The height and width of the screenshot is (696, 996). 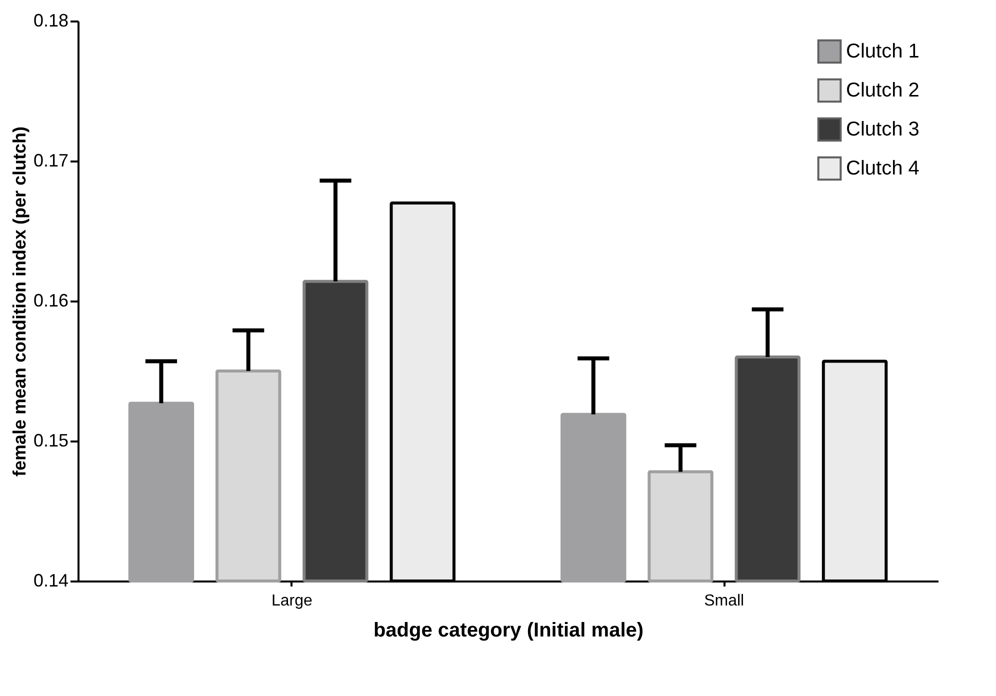 I want to click on y-tick-label: 0.14, so click(x=50, y=580).